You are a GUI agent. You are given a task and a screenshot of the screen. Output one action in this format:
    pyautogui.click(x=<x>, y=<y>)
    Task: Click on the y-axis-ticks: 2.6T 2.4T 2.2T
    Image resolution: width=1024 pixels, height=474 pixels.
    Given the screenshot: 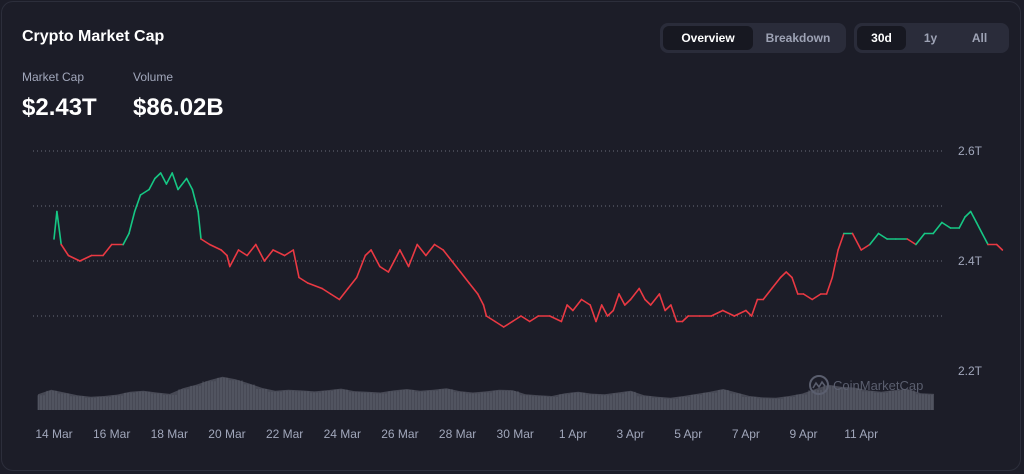 What is the action you would take?
    pyautogui.click(x=970, y=261)
    